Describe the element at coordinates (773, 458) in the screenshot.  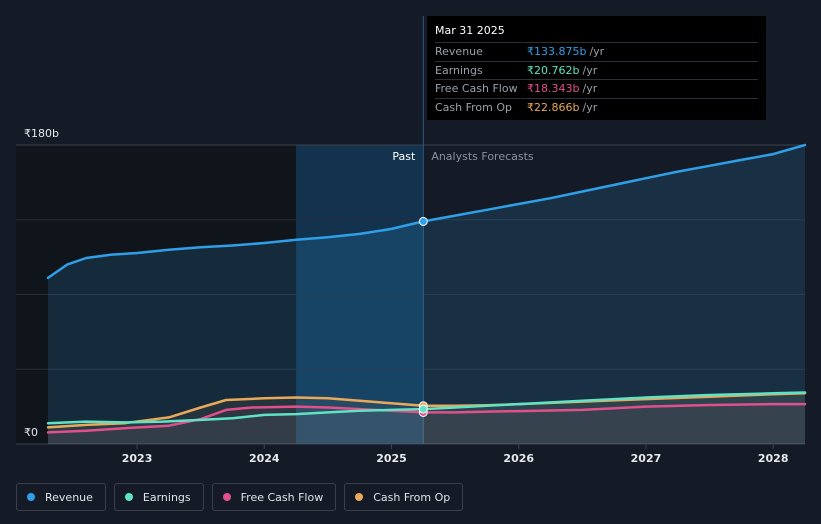
I see `x-tick-label: 2028` at that location.